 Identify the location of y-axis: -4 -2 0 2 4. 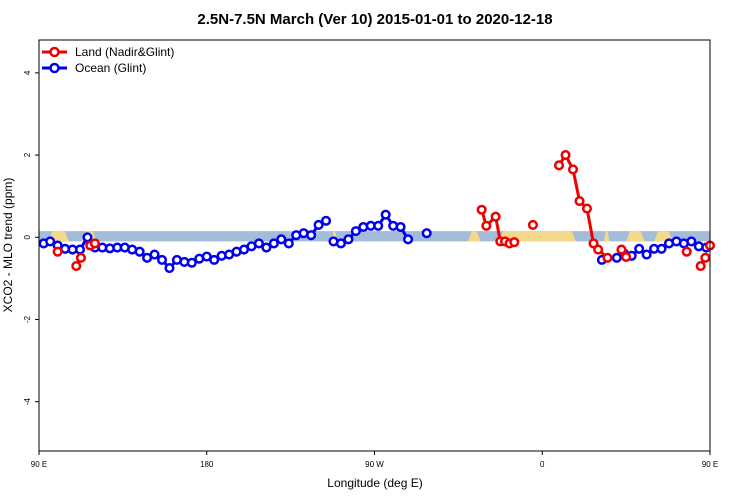
(31, 237).